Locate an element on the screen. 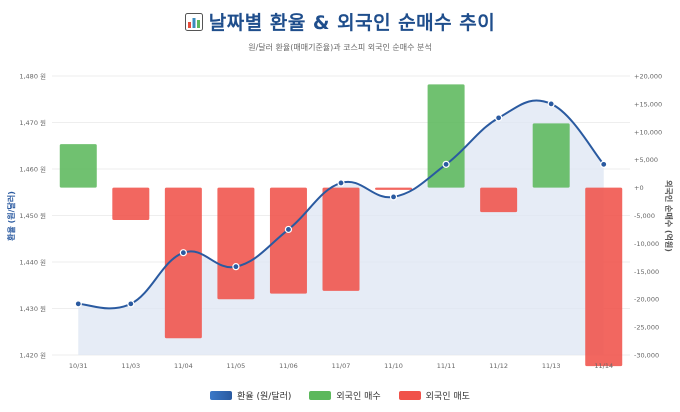 Image resolution: width=680 pixels, height=412 pixels. y-right-tick-label: -15,000 is located at coordinates (646, 272).